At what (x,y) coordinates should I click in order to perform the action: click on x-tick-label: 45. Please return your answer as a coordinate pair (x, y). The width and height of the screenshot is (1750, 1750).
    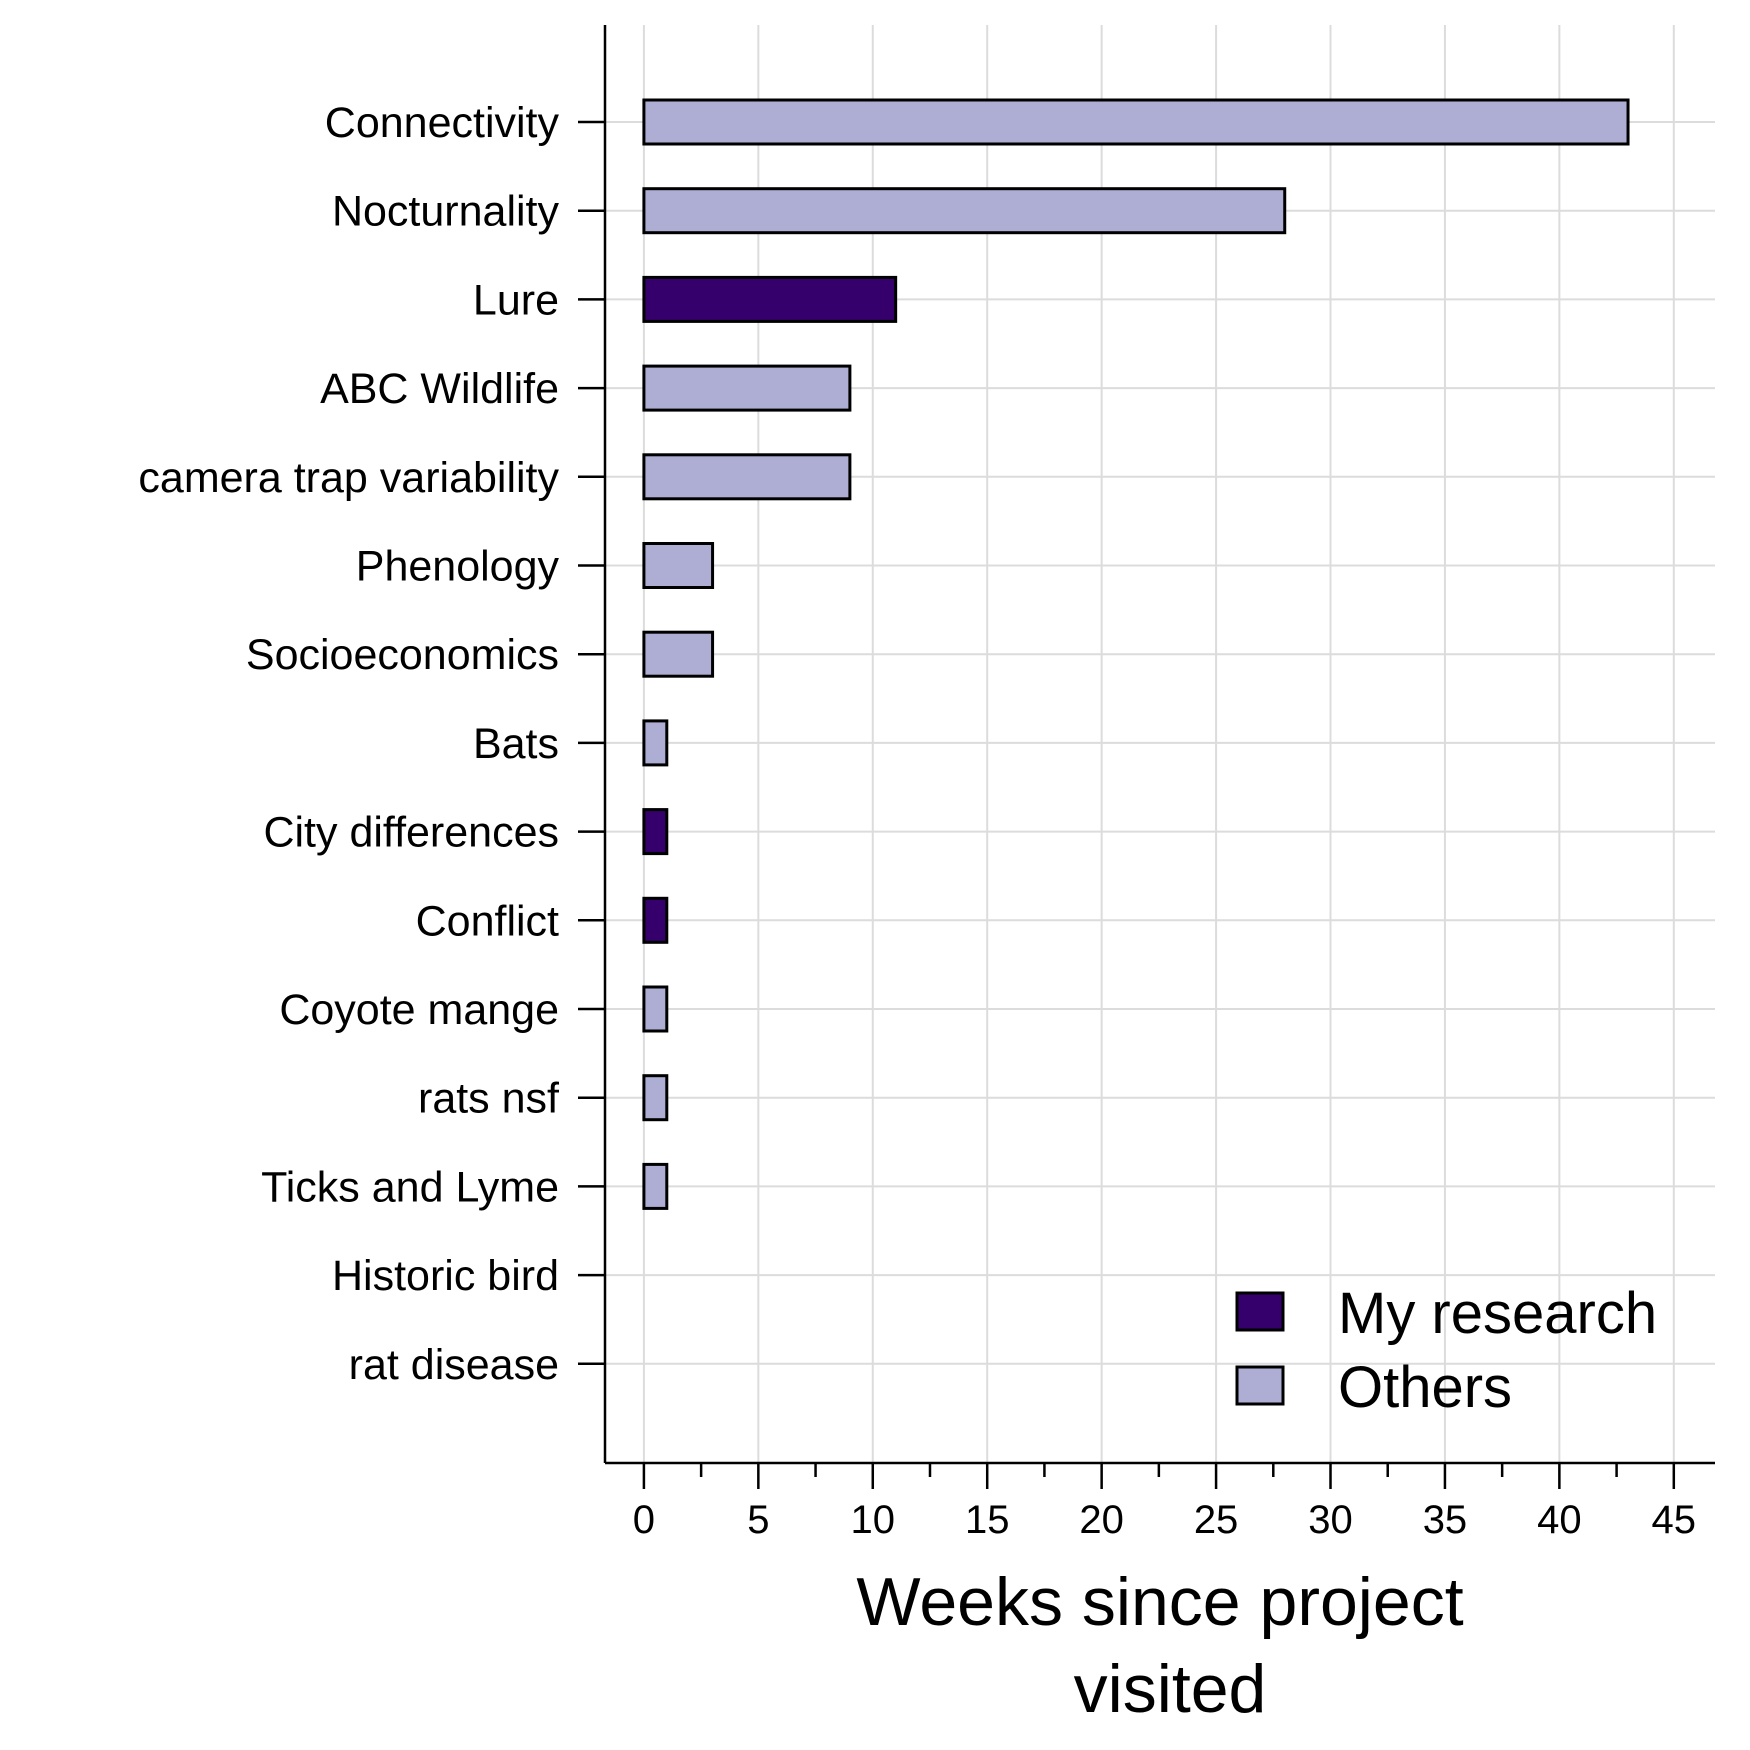
    Looking at the image, I should click on (1674, 1520).